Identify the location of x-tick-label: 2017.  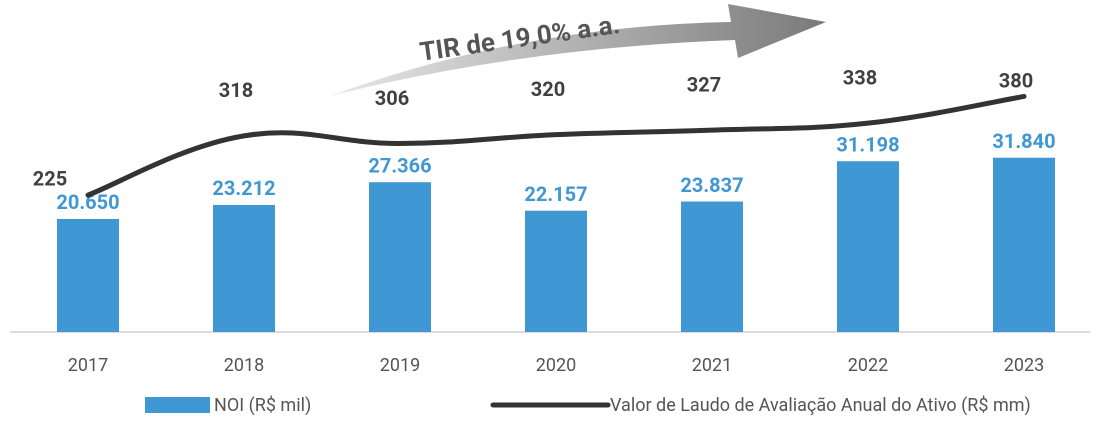
(88, 365).